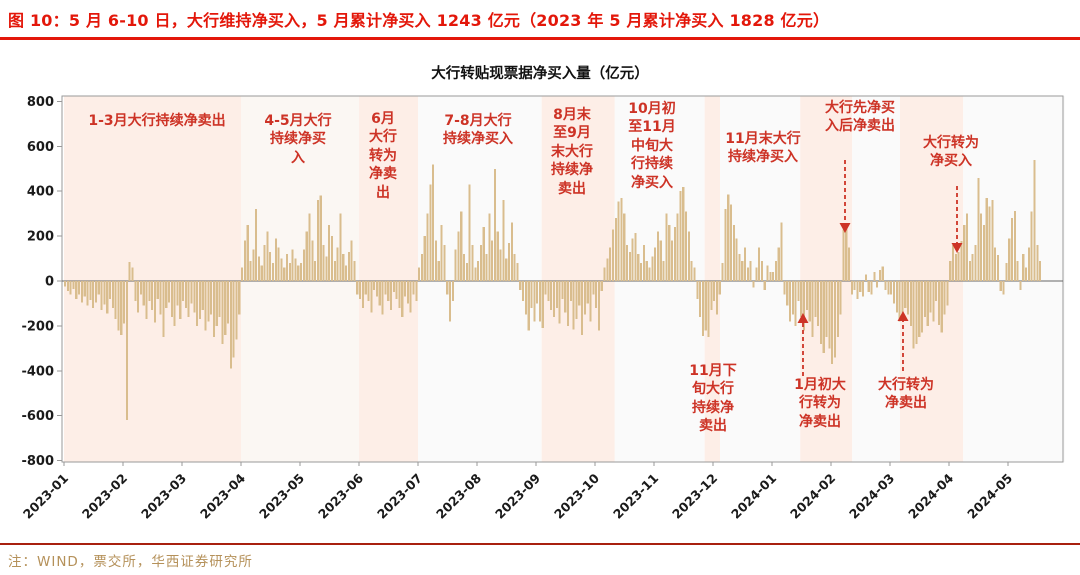 The height and width of the screenshot is (575, 1080). What do you see at coordinates (753, 496) in the screenshot?
I see `x-tick-label: 2024-01` at bounding box center [753, 496].